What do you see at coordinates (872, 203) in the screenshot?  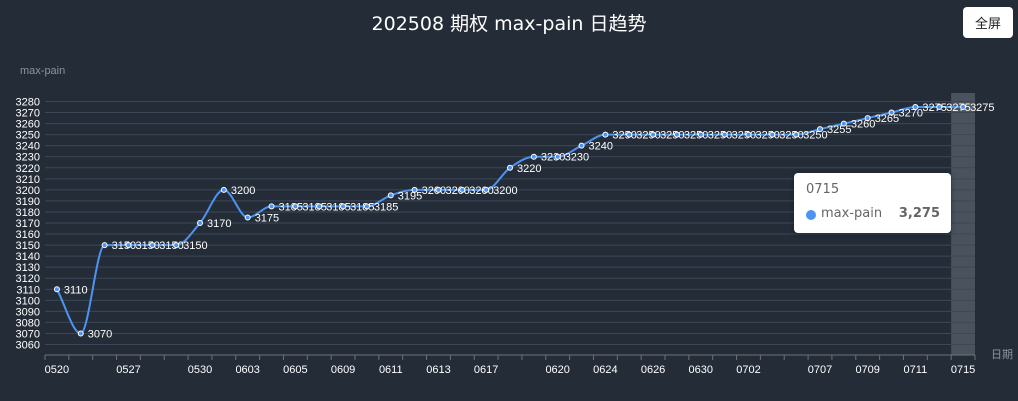 I see `chart-tooltip: 0715 max-pain 3,275` at bounding box center [872, 203].